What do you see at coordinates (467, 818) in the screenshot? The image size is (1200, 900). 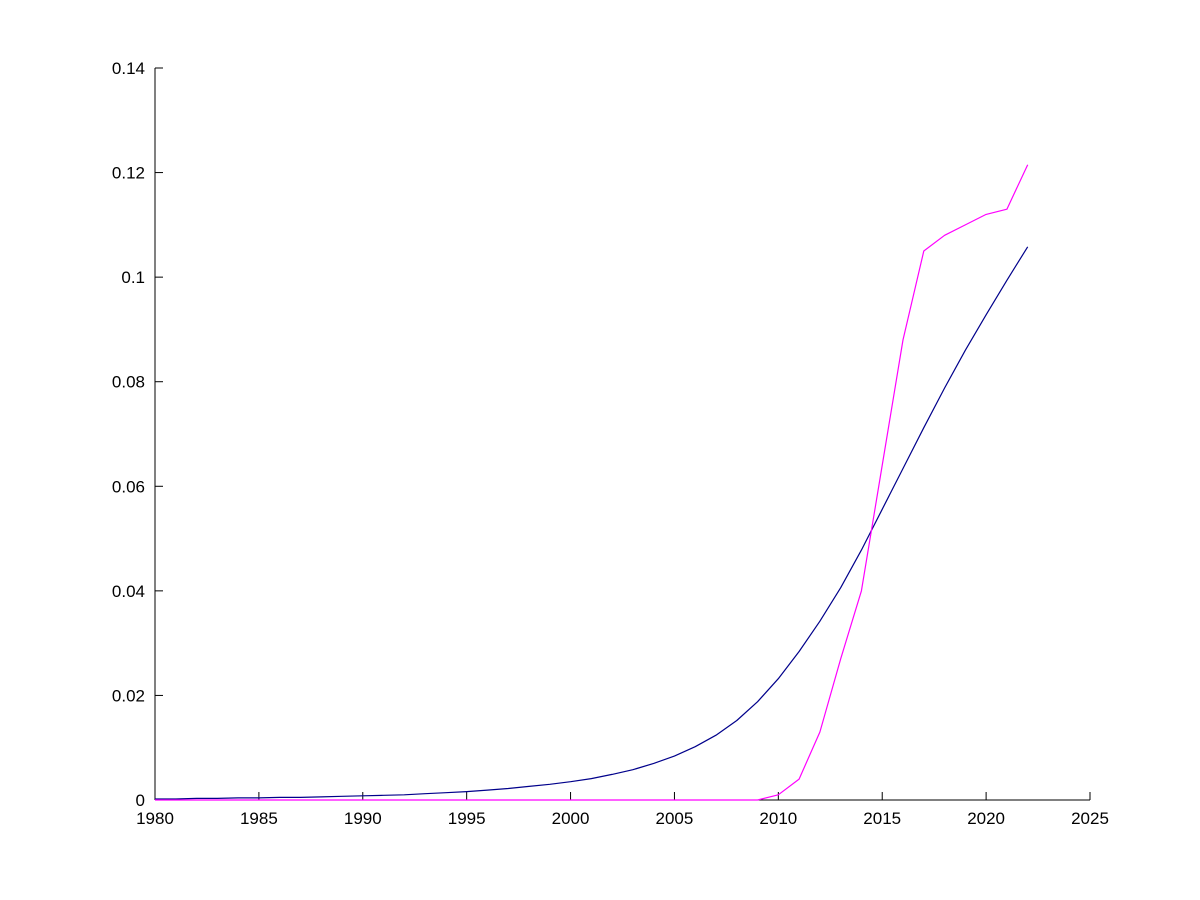 I see `x-tick-label: 1995` at bounding box center [467, 818].